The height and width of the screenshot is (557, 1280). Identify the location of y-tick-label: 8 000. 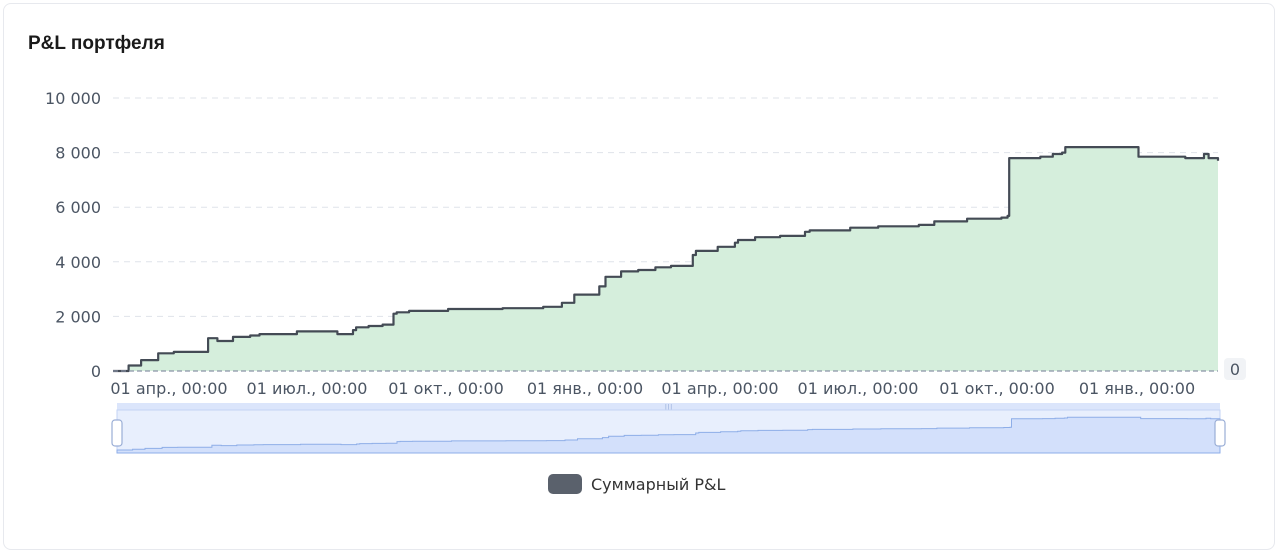
(78, 153).